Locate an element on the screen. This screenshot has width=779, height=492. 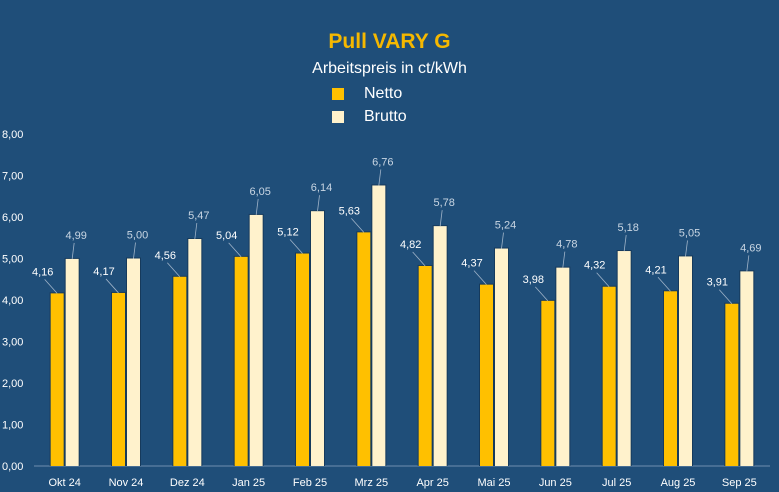
x-tick-label: Okt 24 is located at coordinates (64, 483).